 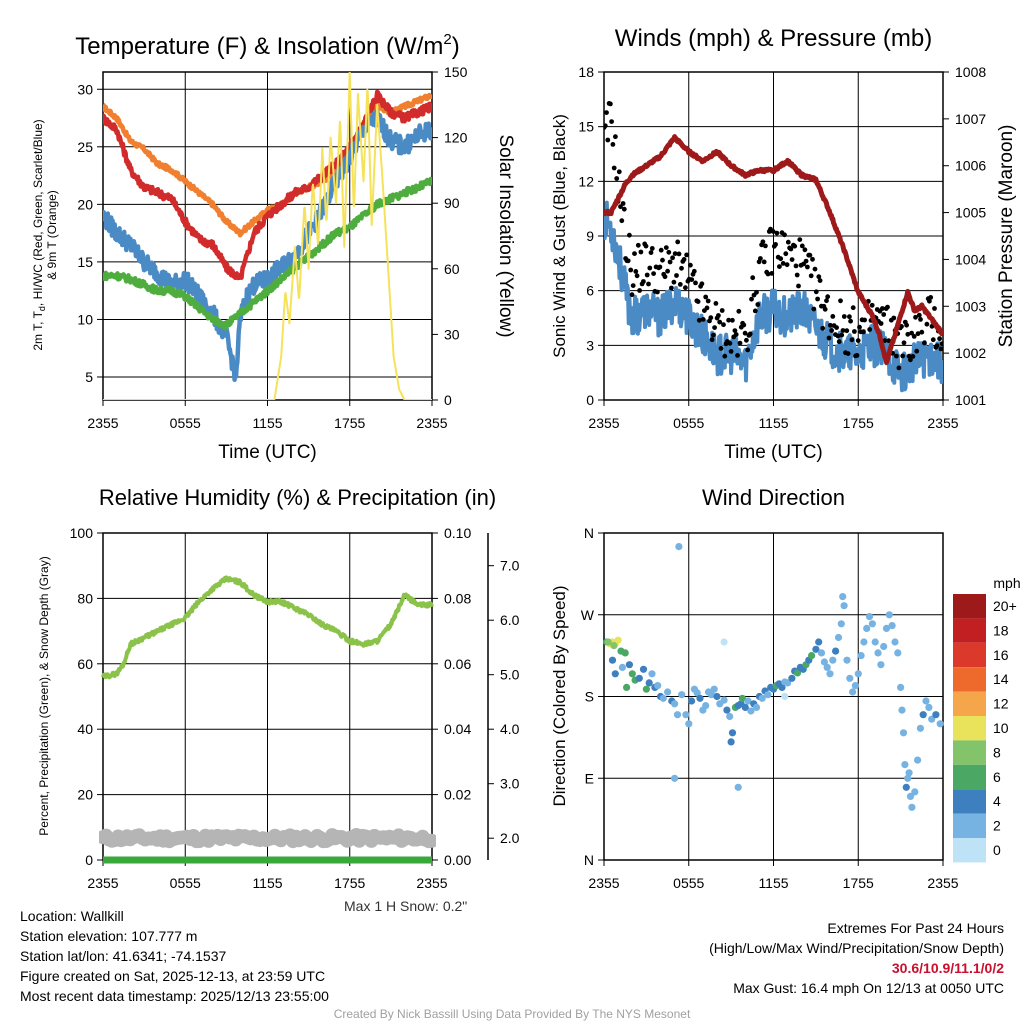 I want to click on x-tick-label: 1155, so click(x=267, y=423).